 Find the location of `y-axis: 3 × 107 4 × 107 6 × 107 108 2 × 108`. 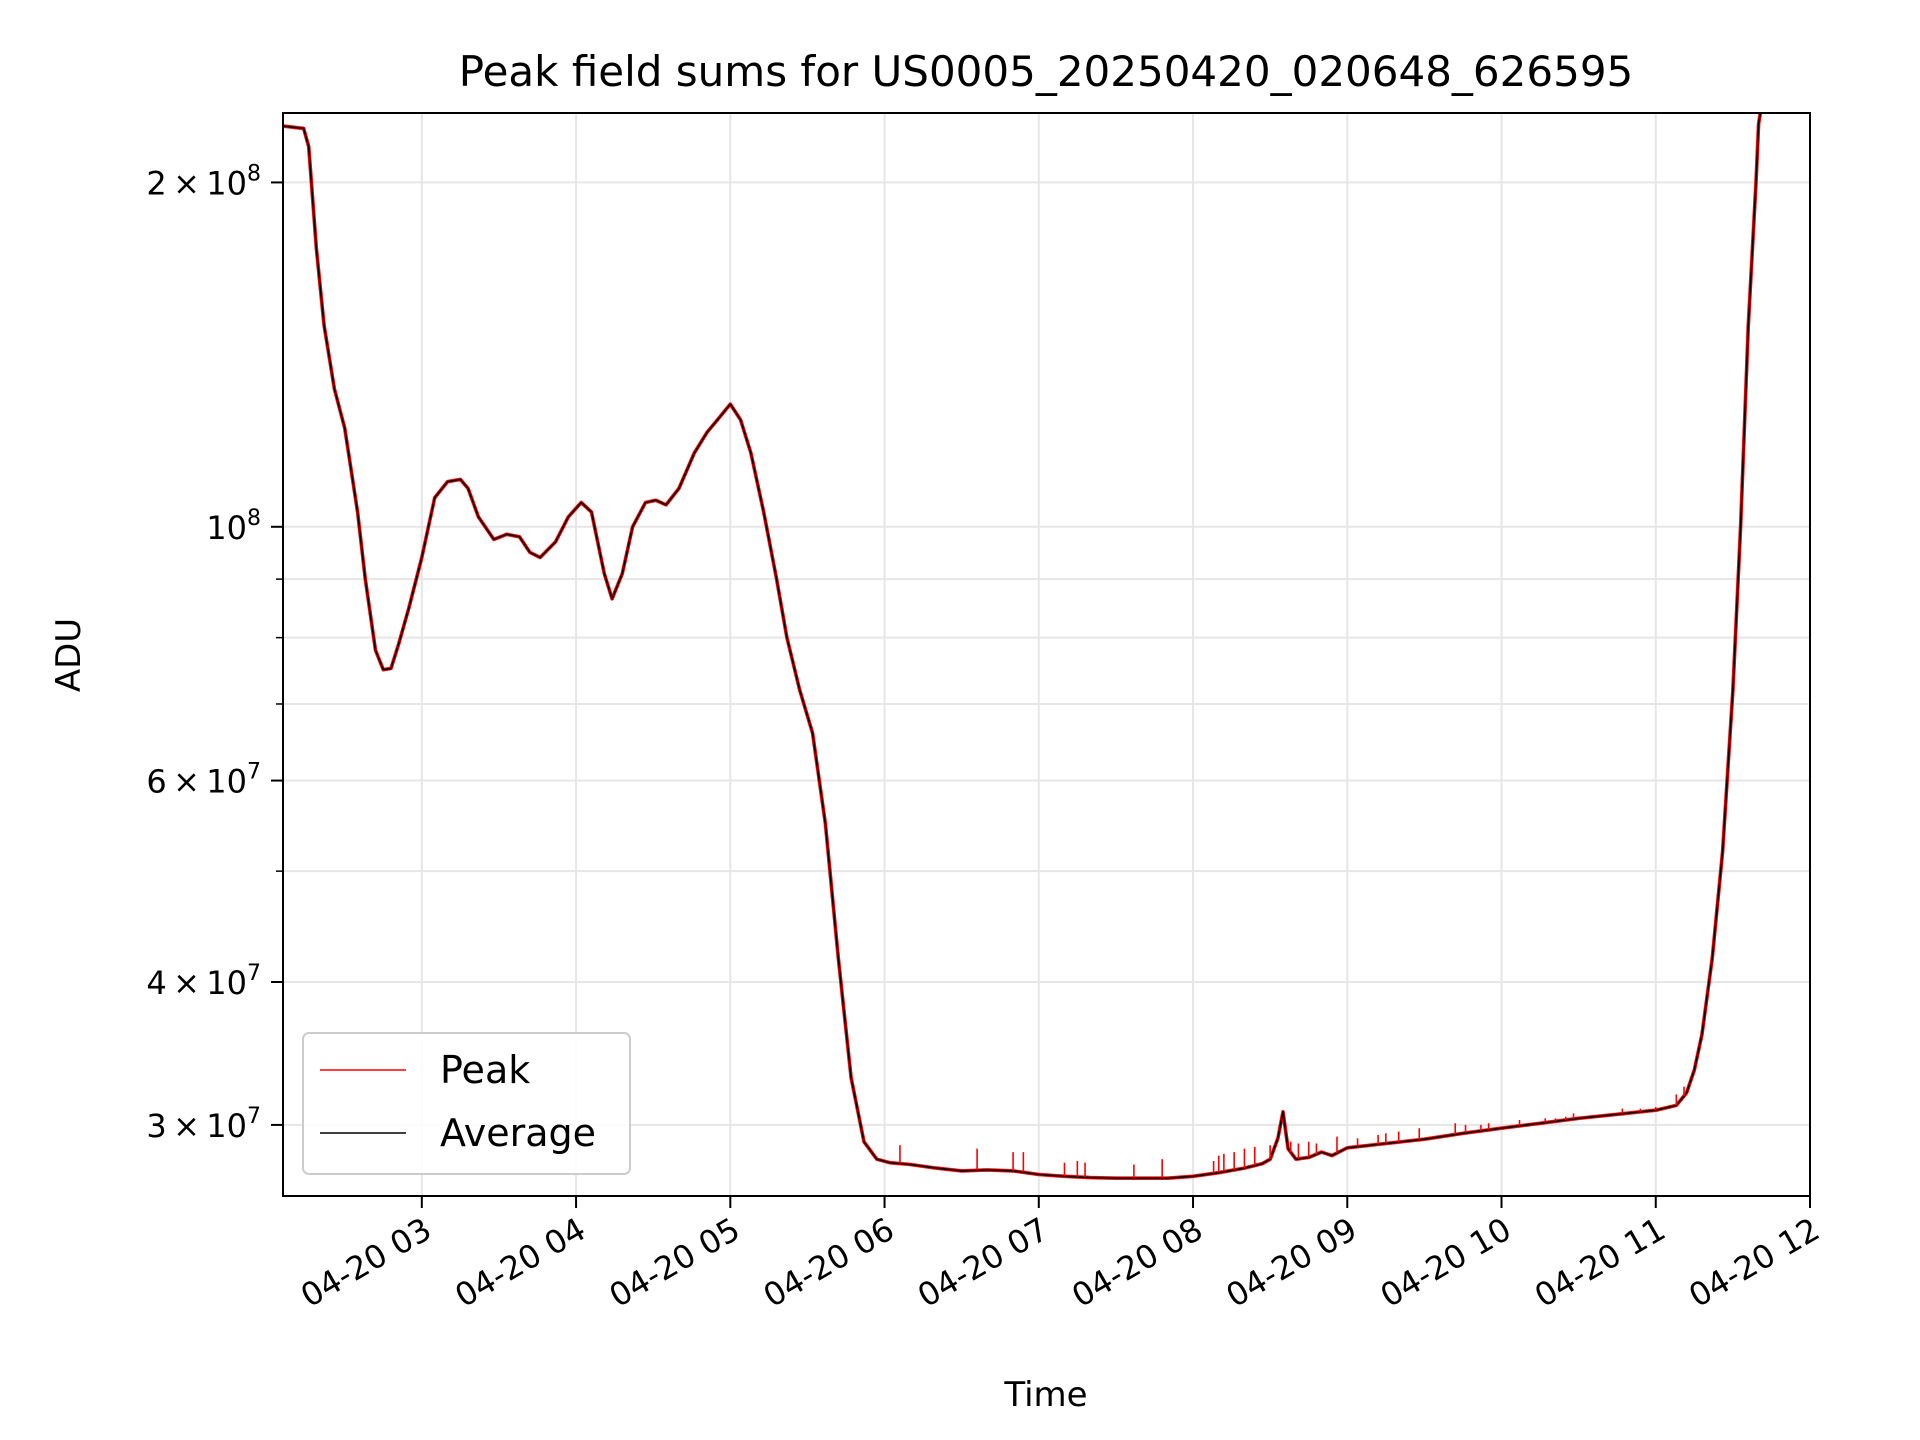

y-axis: 3 × 107 4 × 107 6 × 107 108 2 × 108 is located at coordinates (214, 653).